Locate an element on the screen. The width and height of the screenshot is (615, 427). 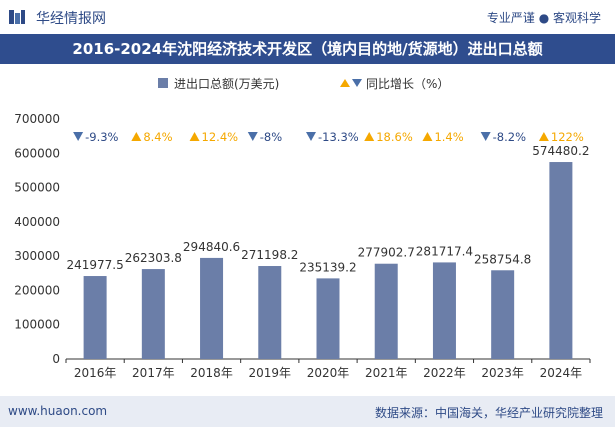
bar-value-label: 235139.2 is located at coordinates (327, 267).